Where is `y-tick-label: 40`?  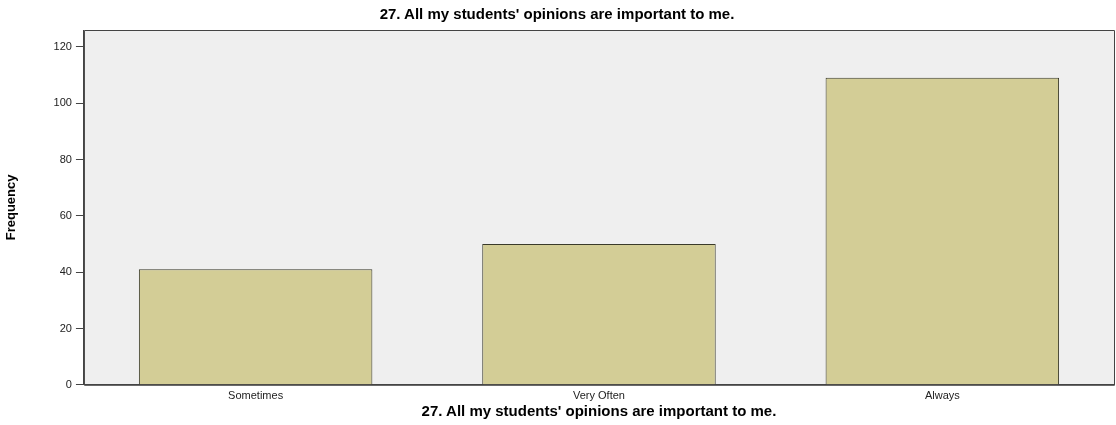
y-tick-label: 40 is located at coordinates (65, 271).